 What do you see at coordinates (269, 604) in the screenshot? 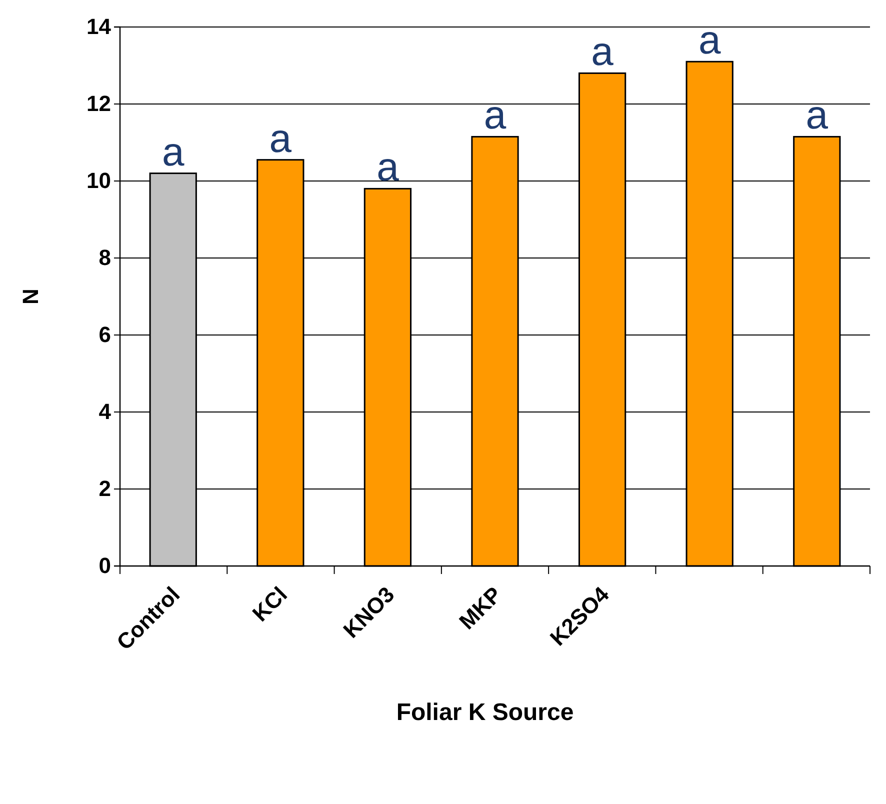
I see `x-tick-label: KCl` at bounding box center [269, 604].